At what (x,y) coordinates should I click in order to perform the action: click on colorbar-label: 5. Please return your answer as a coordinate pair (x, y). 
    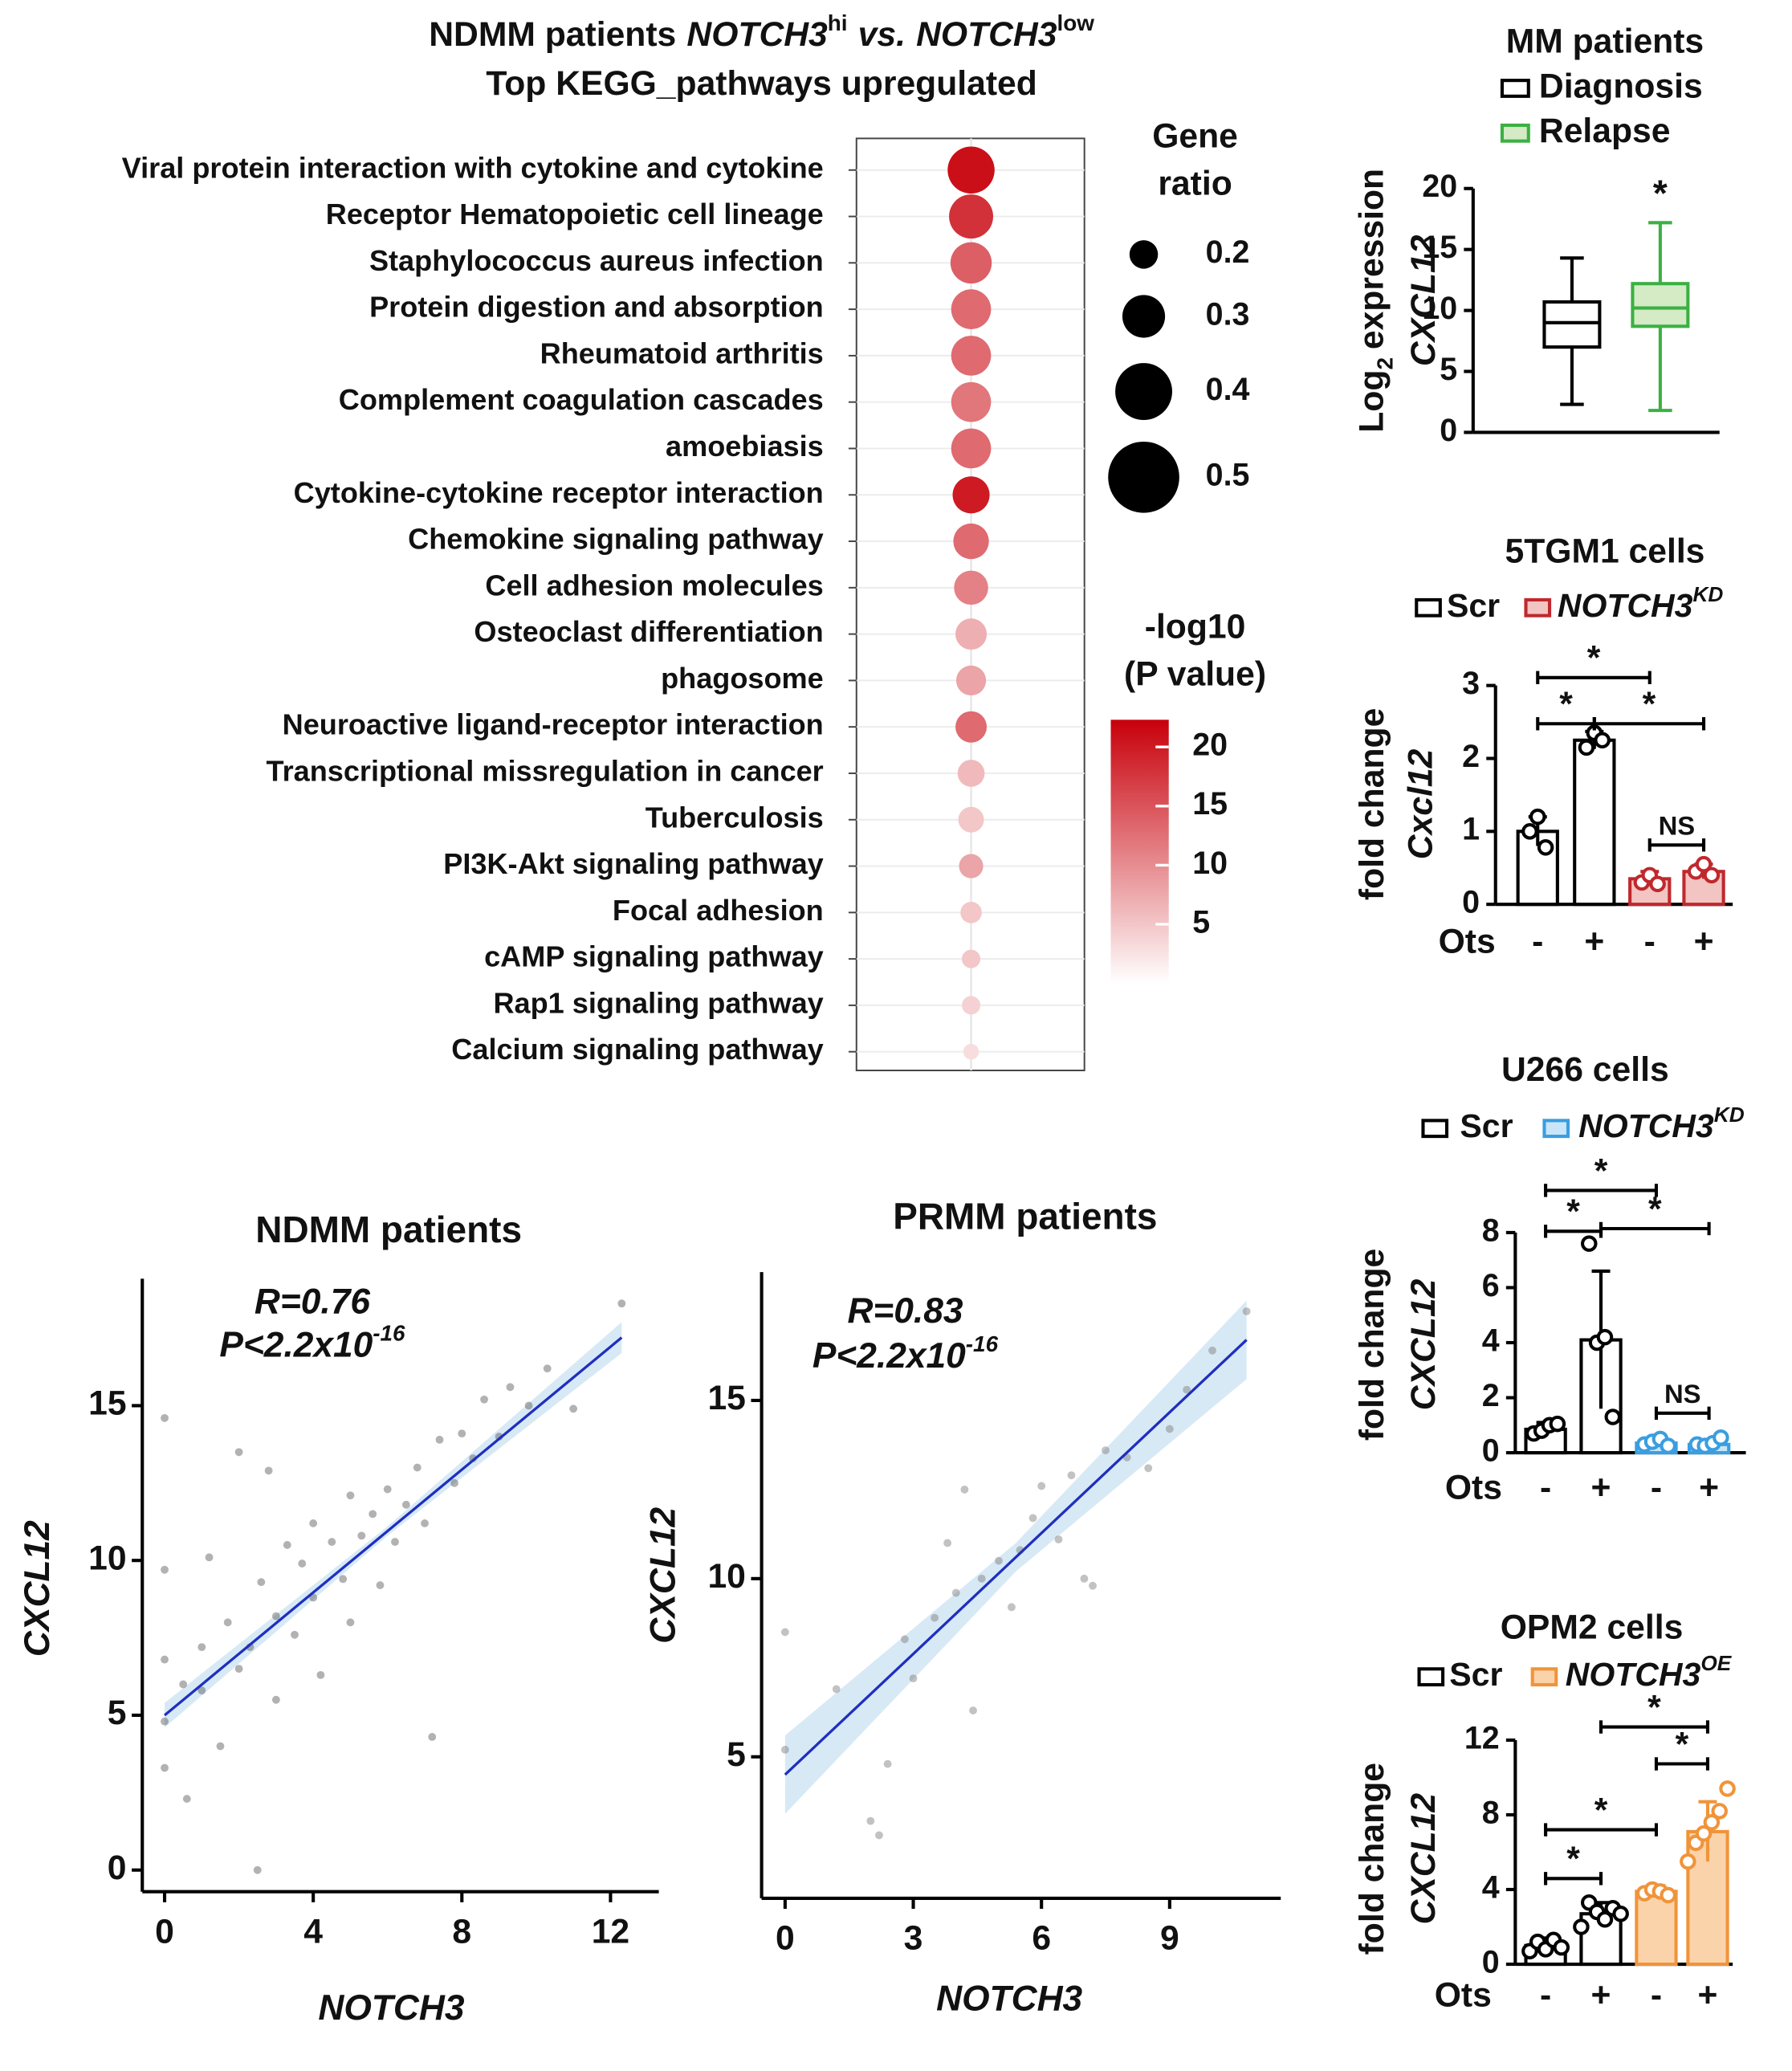
    Looking at the image, I should click on (1201, 922).